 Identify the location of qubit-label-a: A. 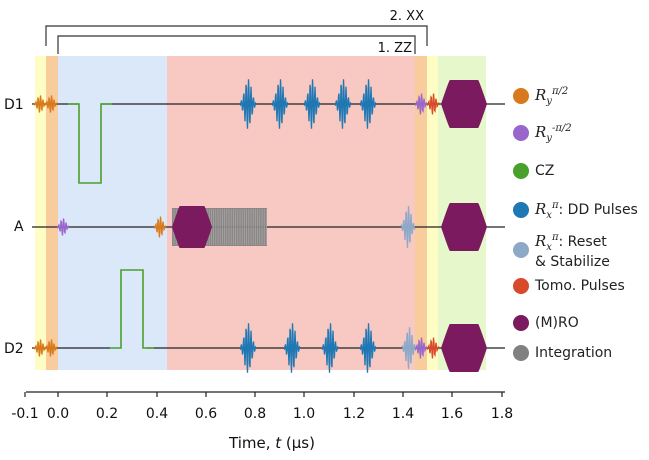
(19, 227).